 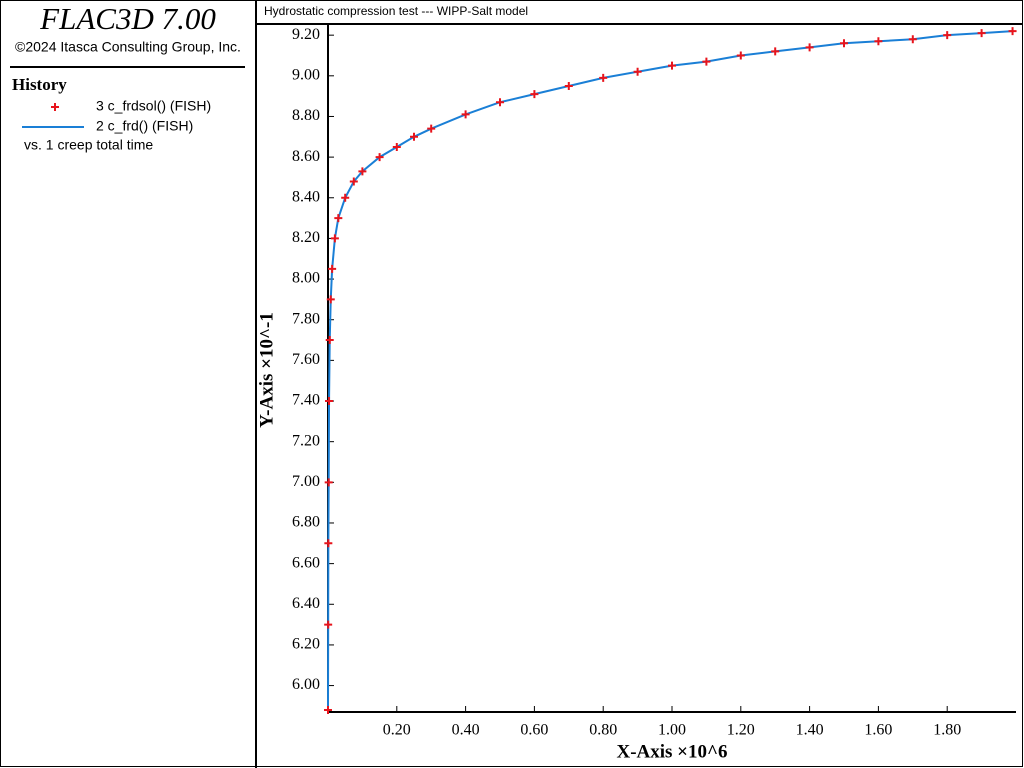 What do you see at coordinates (306, 278) in the screenshot?
I see `y-tick-label: 8.00` at bounding box center [306, 278].